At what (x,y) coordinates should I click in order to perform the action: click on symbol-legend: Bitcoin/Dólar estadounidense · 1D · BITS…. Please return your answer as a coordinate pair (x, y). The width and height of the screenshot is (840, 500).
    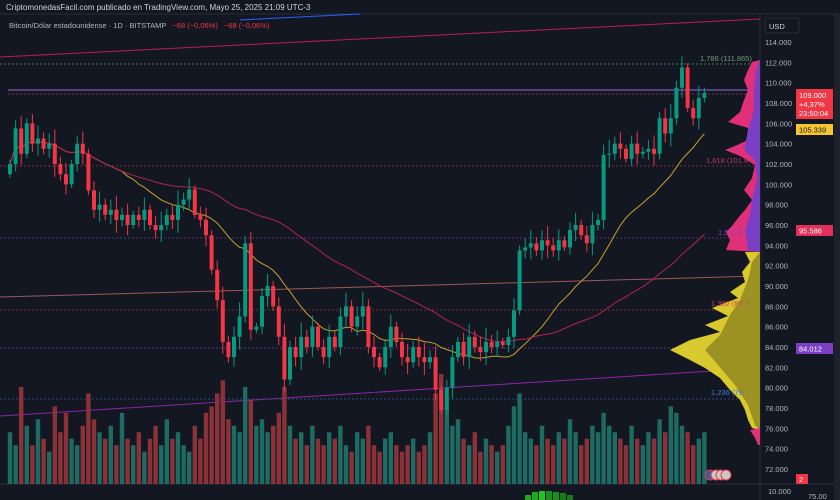
    Looking at the image, I should click on (139, 25).